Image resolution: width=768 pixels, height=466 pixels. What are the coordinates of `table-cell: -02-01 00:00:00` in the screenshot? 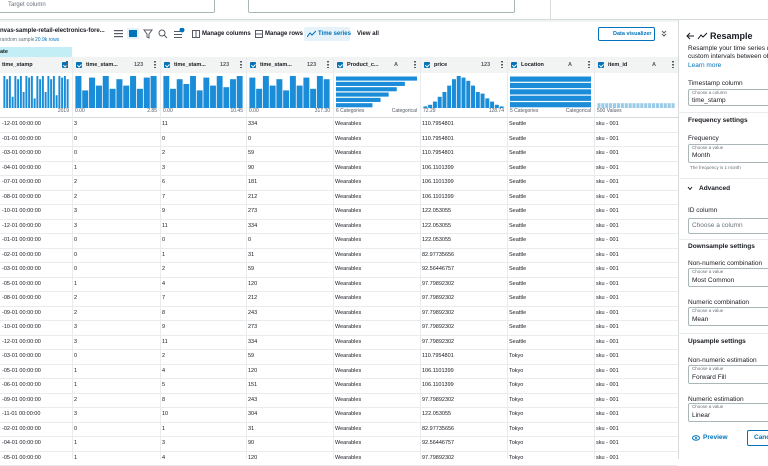 It's located at (21, 254).